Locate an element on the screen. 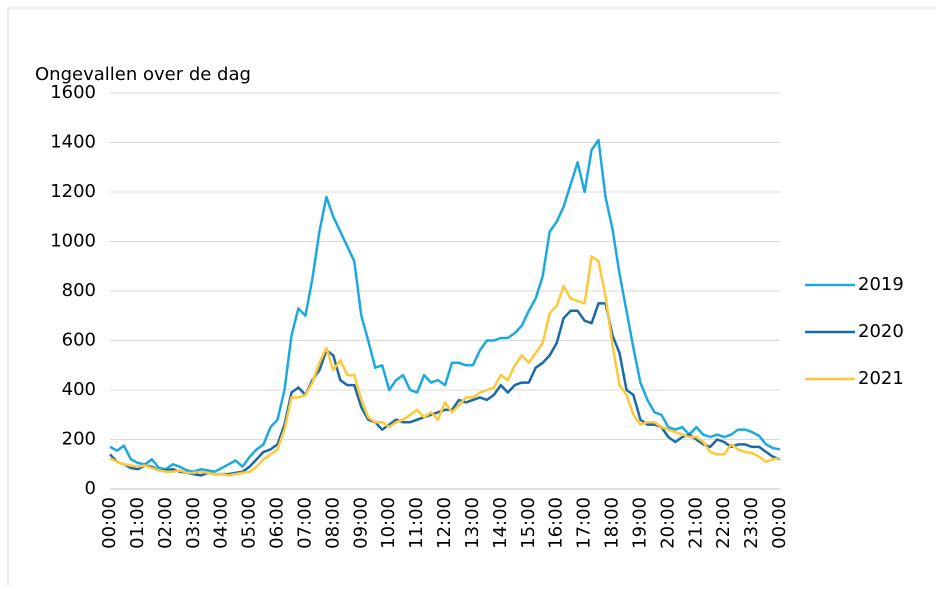 The image size is (936, 589). y-tick-label: 0 is located at coordinates (90, 488).